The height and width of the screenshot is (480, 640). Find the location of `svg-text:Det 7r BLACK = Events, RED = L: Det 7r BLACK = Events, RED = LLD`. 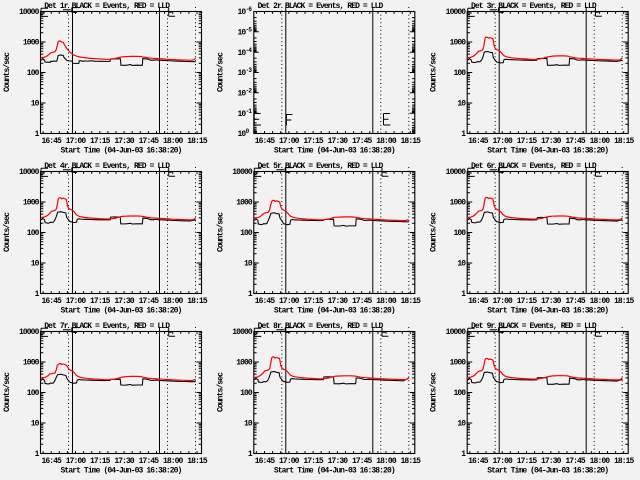

svg-text:Det 7r BLACK = Events, RED = L: Det 7r BLACK = Events, RED = LLD is located at coordinates (107, 326).